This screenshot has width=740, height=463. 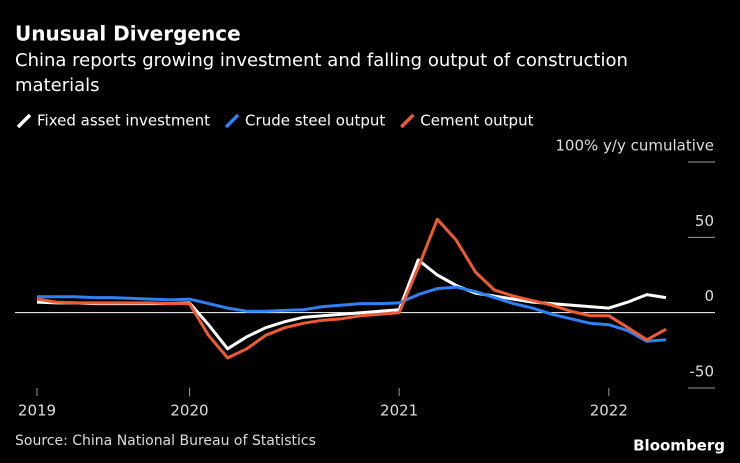 What do you see at coordinates (399, 411) in the screenshot?
I see `x-tick-label: 2021` at bounding box center [399, 411].